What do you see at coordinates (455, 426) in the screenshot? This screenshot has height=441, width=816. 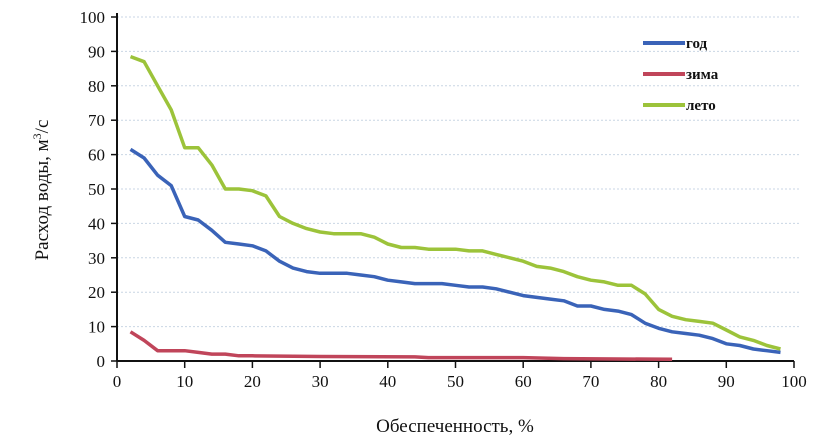 I see `x-axis-label: Обеспеченность, %` at bounding box center [455, 426].